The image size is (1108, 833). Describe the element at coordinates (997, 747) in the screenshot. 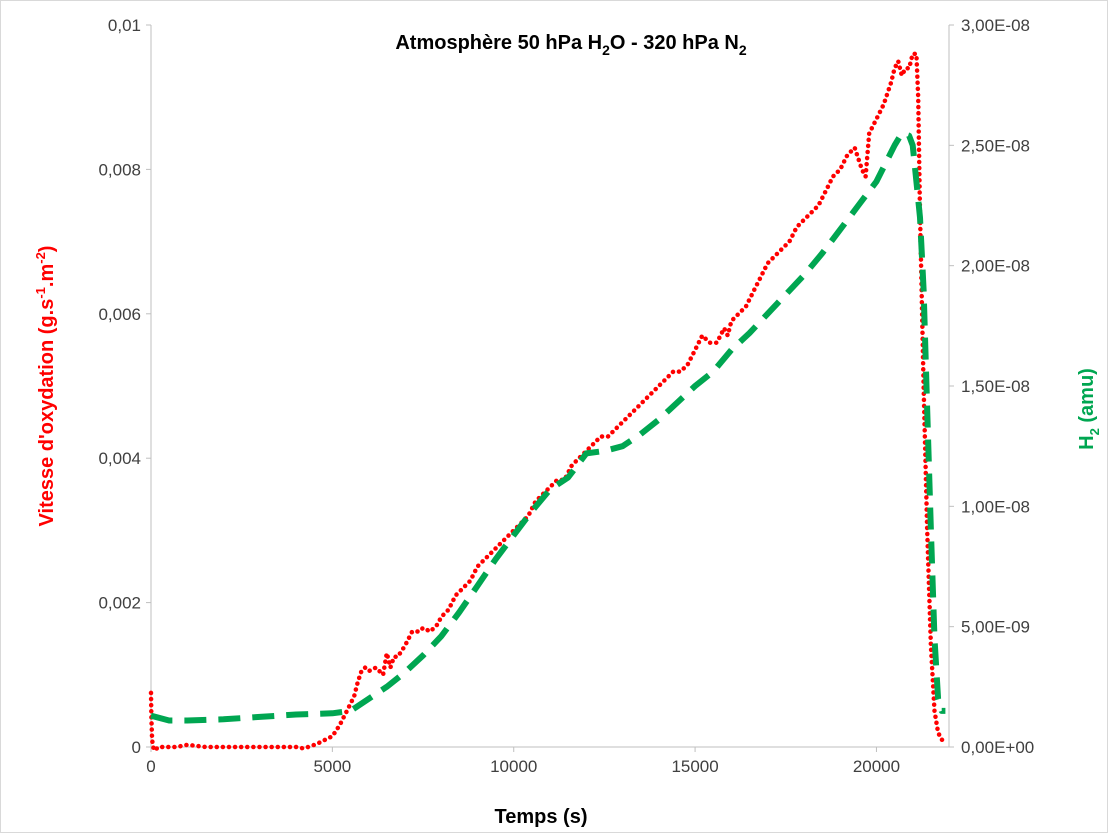

I see `y-right-tick-label: 0,00E+00` at that location.